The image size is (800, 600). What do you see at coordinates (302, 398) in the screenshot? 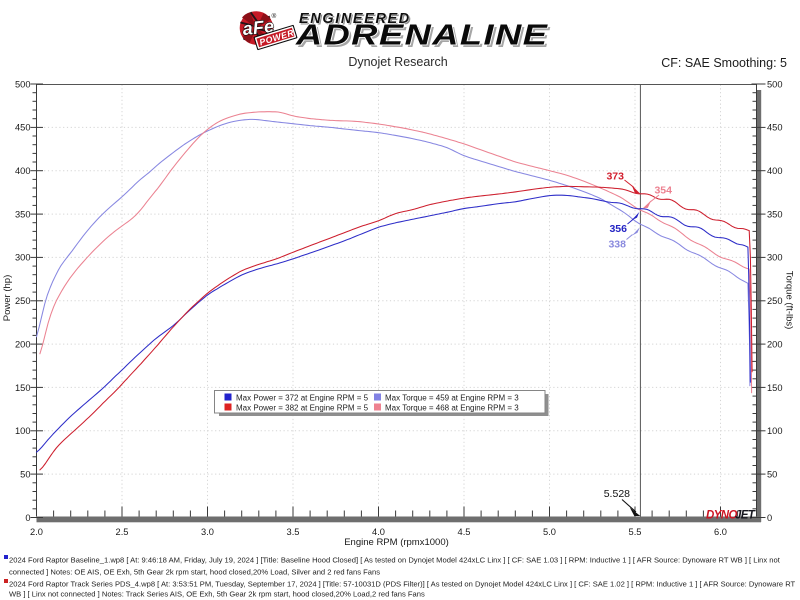
I see `svg-text:Max Power = 372 at Engine RPM: Max Power = 372 at Engine RPM = 5` at bounding box center [302, 398].